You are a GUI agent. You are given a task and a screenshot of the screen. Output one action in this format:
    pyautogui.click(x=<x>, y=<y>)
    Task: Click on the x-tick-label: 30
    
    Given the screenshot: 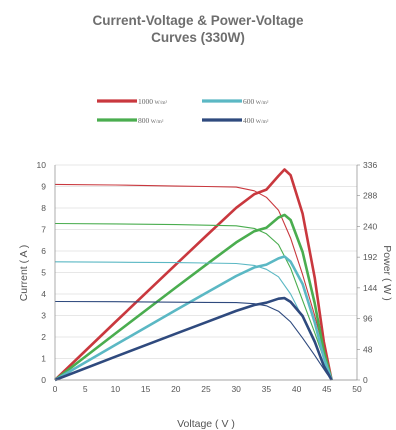 What is the action you would take?
    pyautogui.click(x=236, y=389)
    